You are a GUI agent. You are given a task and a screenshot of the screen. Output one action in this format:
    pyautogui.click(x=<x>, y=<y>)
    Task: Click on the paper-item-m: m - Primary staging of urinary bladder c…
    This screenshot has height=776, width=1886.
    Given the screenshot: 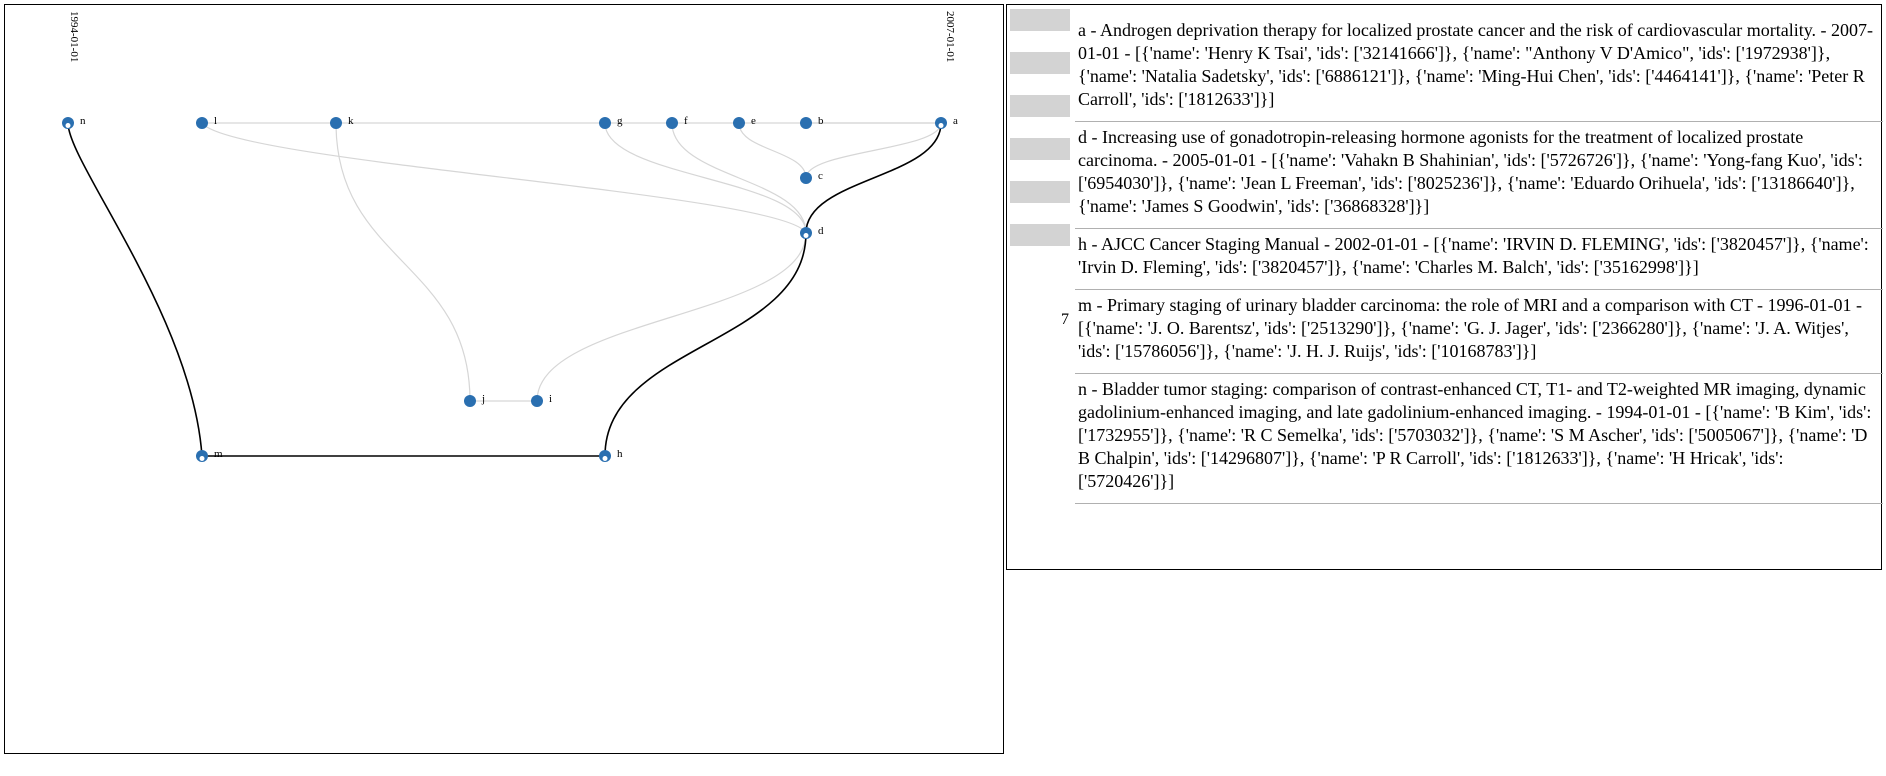 What is the action you would take?
    pyautogui.click(x=1479, y=332)
    